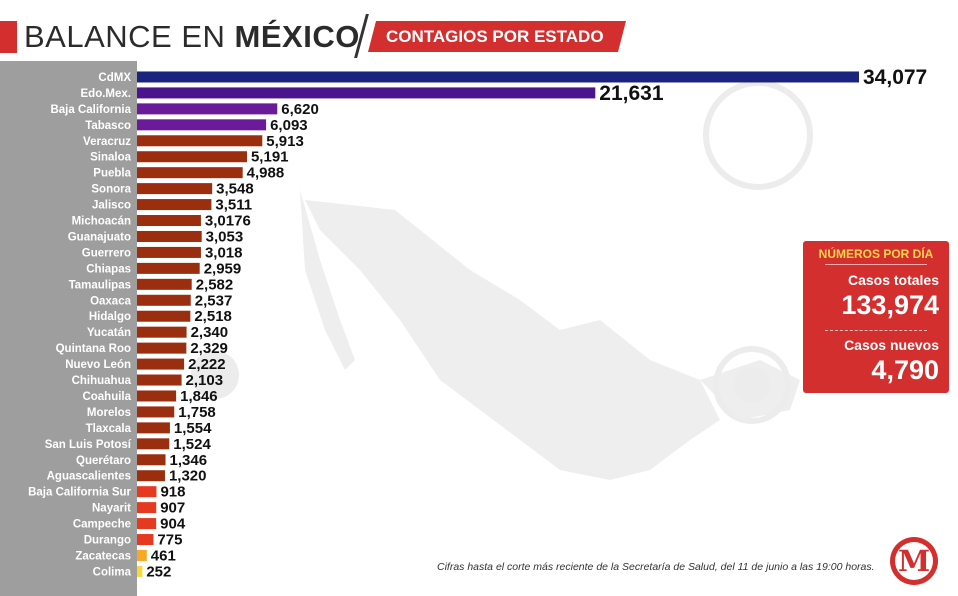 This screenshot has width=958, height=596. I want to click on value-label: 2,103, so click(205, 380).